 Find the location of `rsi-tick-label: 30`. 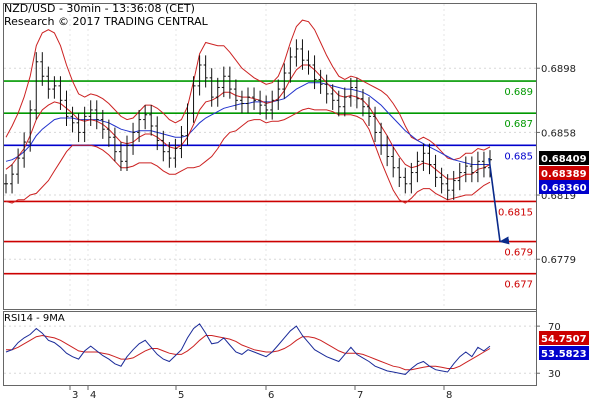

rsi-tick-label: 30 is located at coordinates (554, 374).